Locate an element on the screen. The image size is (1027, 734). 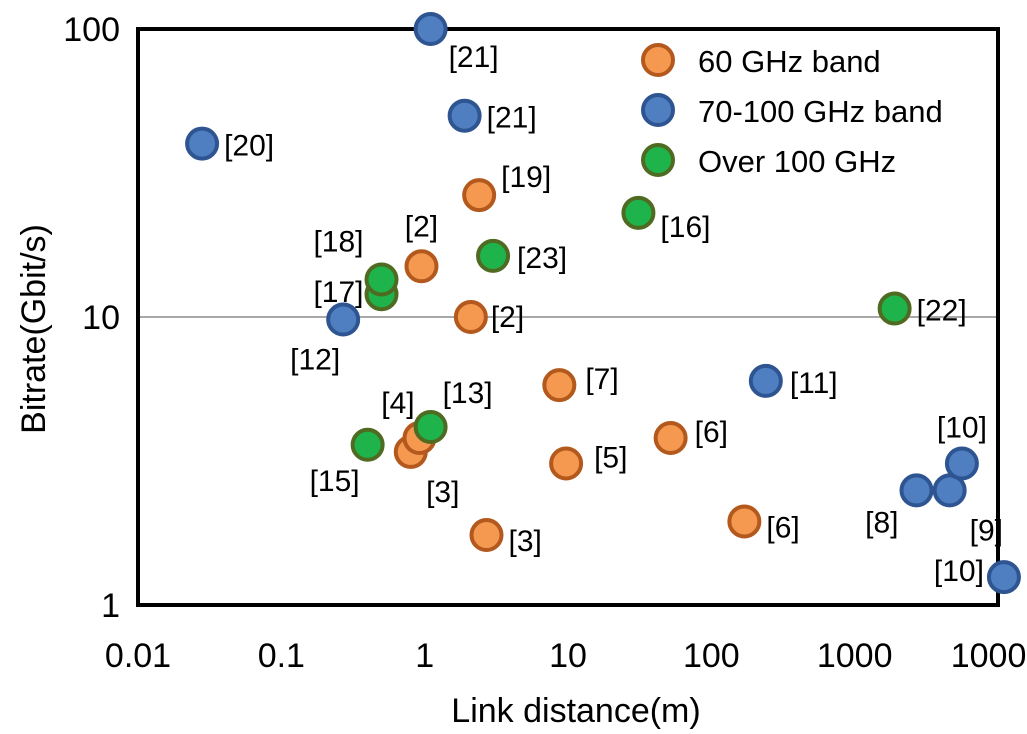
y-axis-title: Bitrate(Gbit/s) is located at coordinates (34, 329).